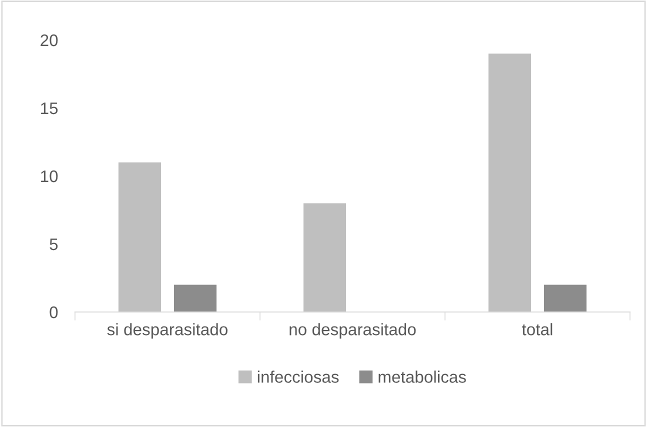 The image size is (647, 427). What do you see at coordinates (54, 312) in the screenshot?
I see `y-tick-label: 0` at bounding box center [54, 312].